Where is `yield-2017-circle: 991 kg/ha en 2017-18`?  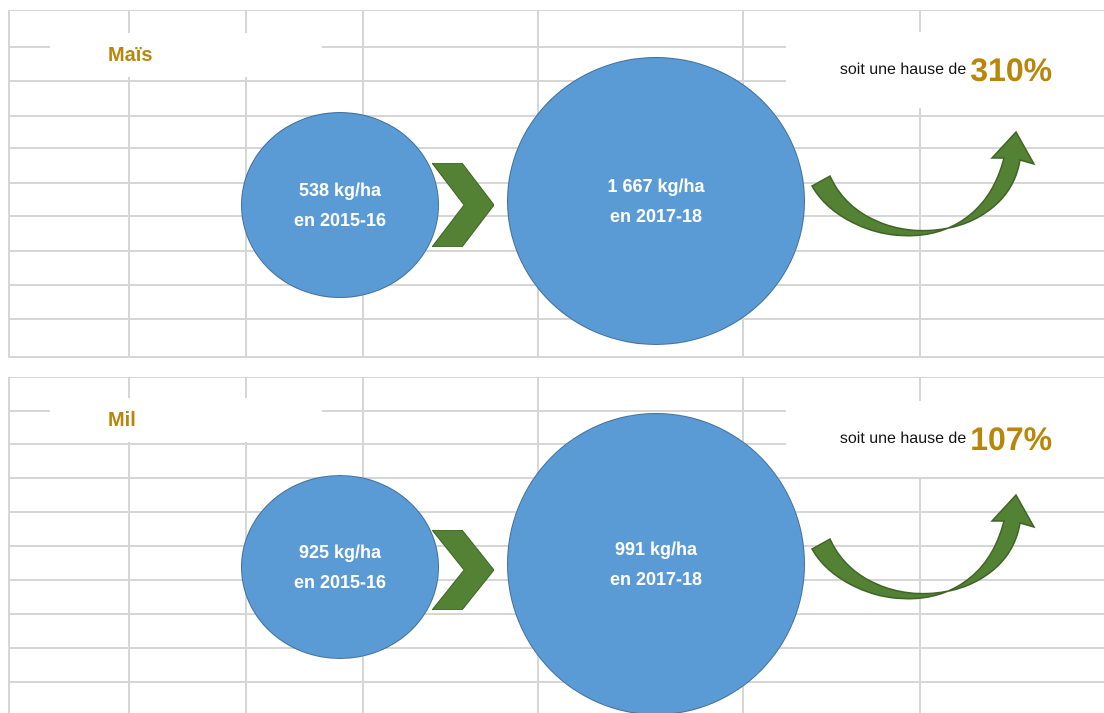 yield-2017-circle: 991 kg/ha en 2017-18 is located at coordinates (656, 563).